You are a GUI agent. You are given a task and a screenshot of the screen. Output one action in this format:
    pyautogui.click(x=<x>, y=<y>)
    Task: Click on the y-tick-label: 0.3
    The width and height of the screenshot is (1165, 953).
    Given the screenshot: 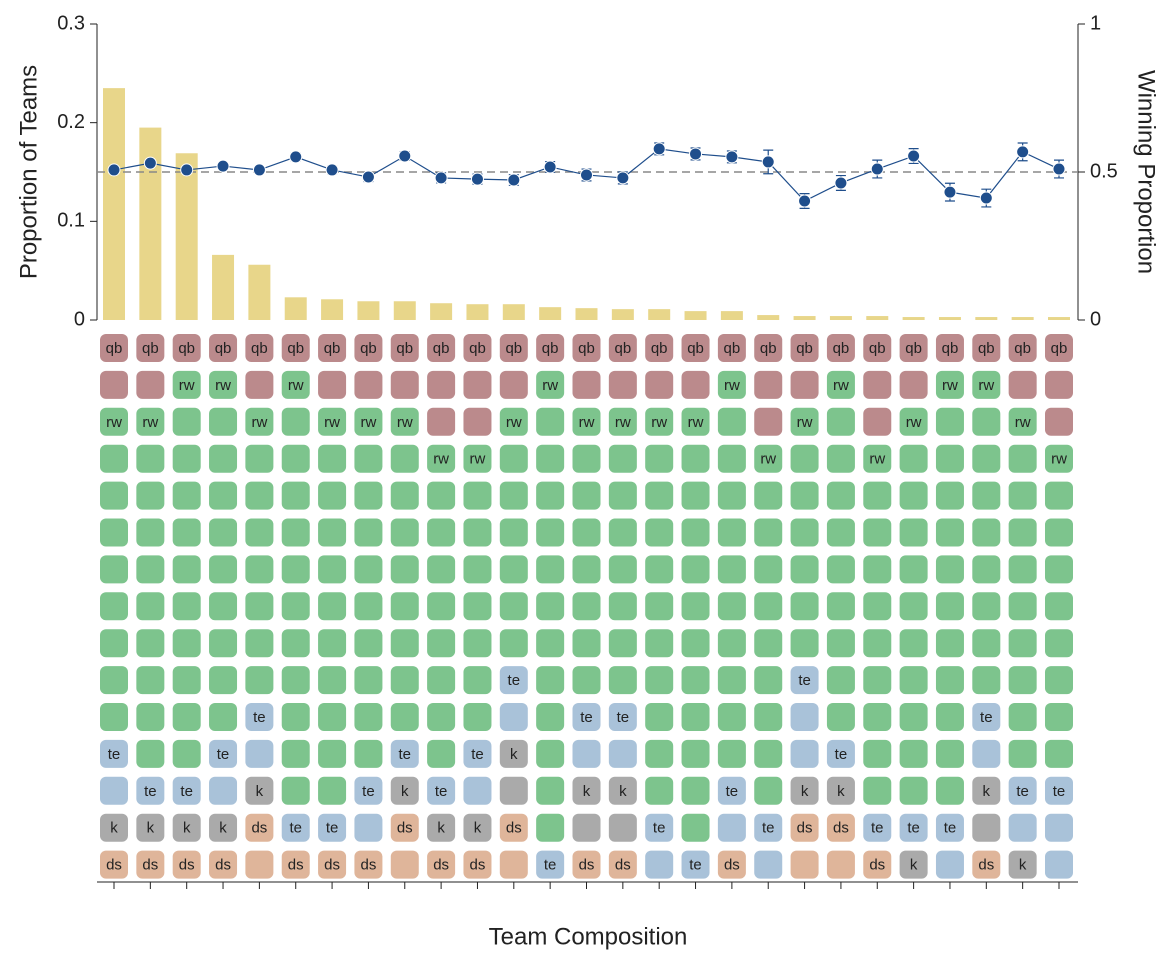 What is the action you would take?
    pyautogui.click(x=71, y=23)
    